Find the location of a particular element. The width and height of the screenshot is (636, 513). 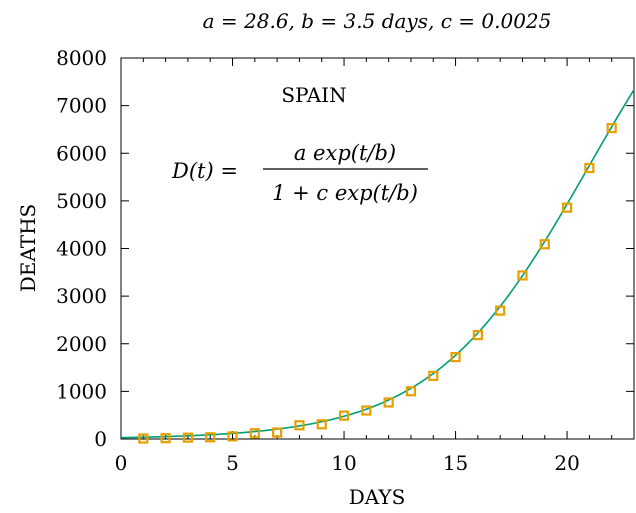

y-tick-label: 1000 is located at coordinates (81, 391).